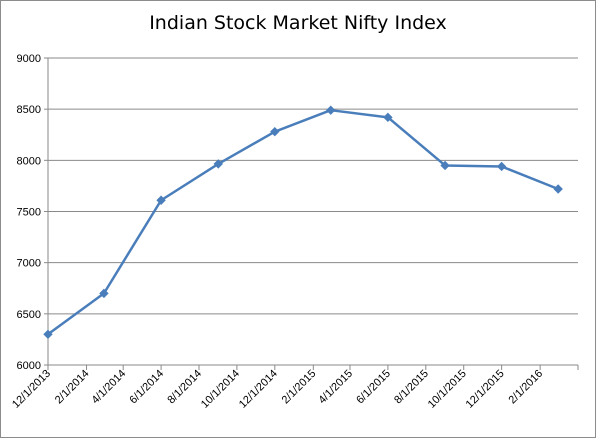 This screenshot has width=596, height=438. I want to click on x-tick-label: 4/1/2015, so click(335, 387).